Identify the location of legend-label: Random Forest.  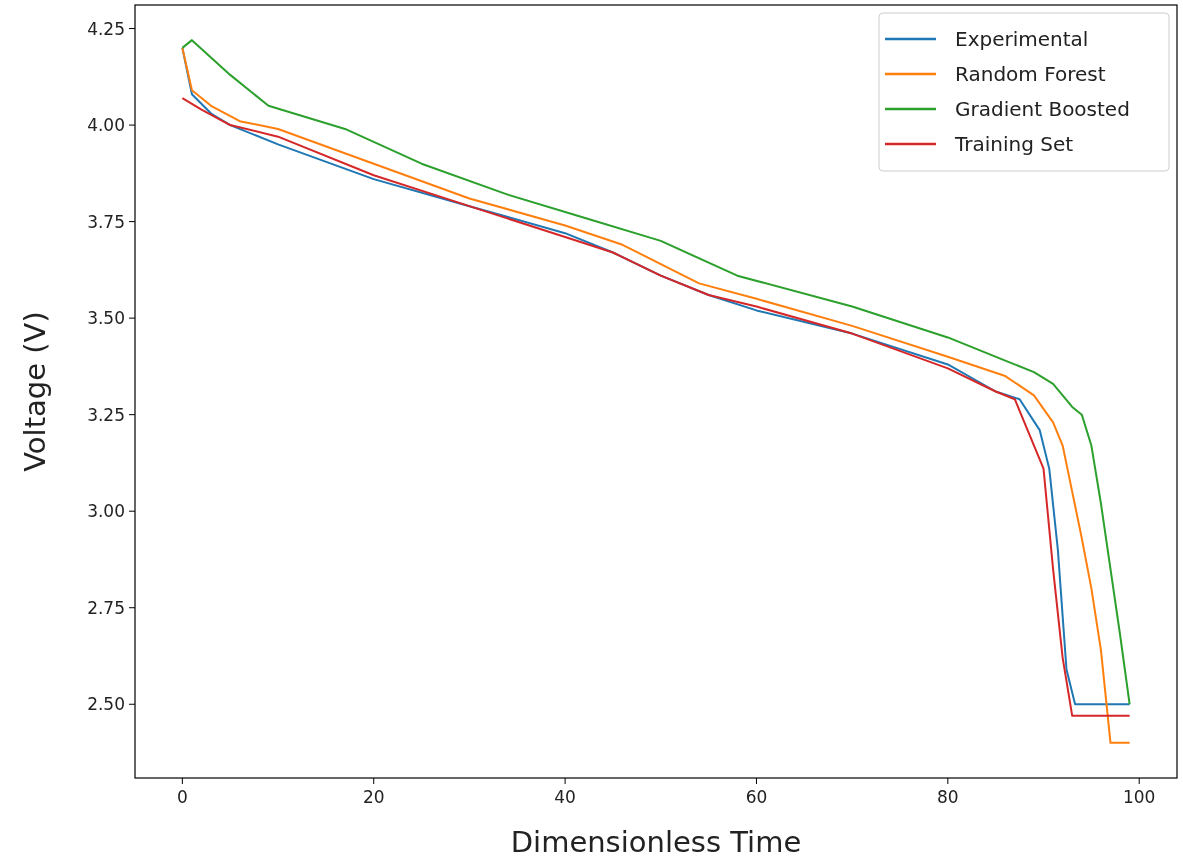
(1030, 74).